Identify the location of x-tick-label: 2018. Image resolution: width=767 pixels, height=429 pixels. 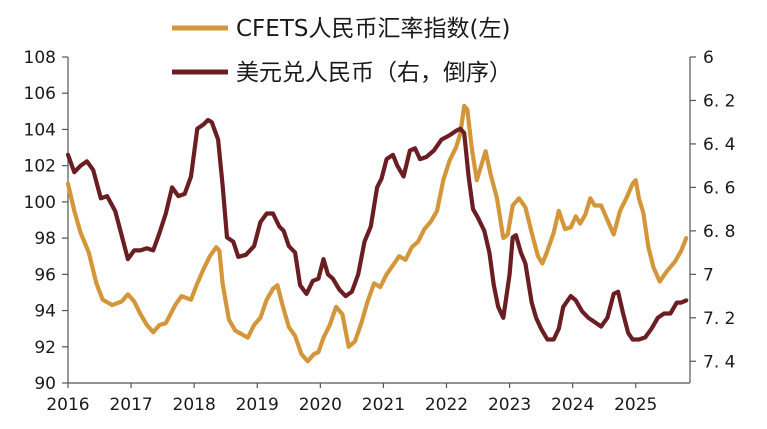
(194, 405).